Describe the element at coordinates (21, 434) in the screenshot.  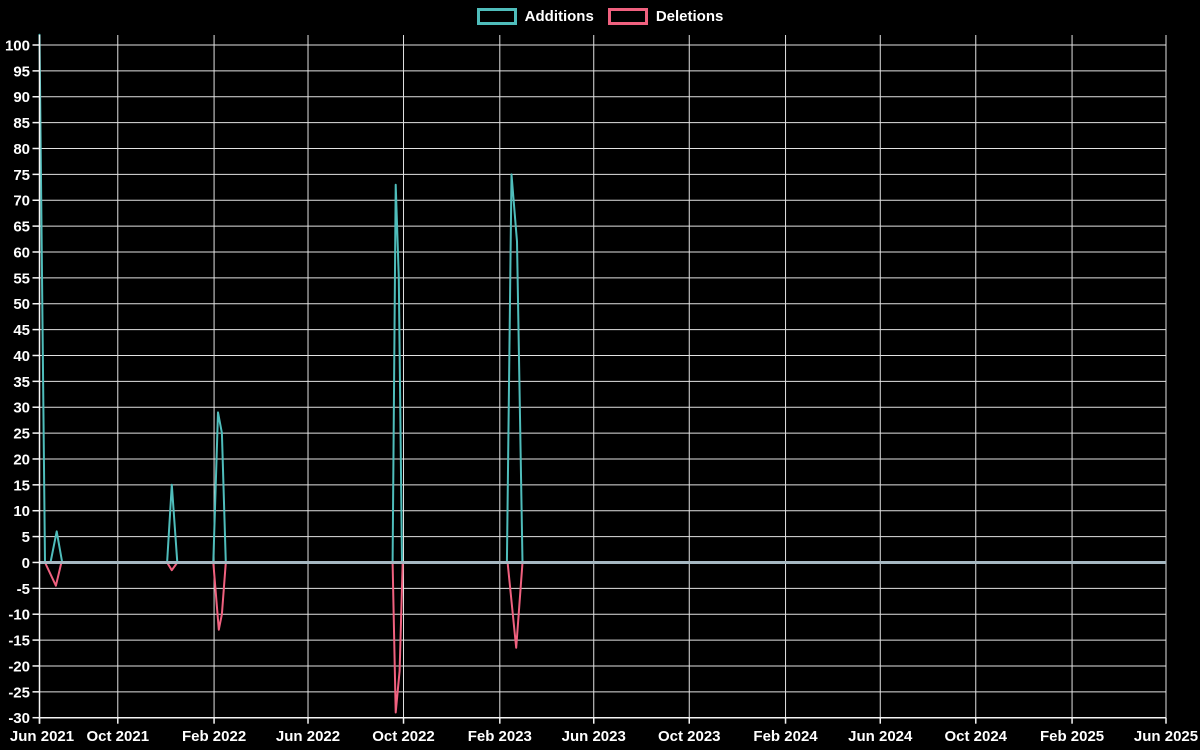
I see `y-tick-label: 25` at that location.